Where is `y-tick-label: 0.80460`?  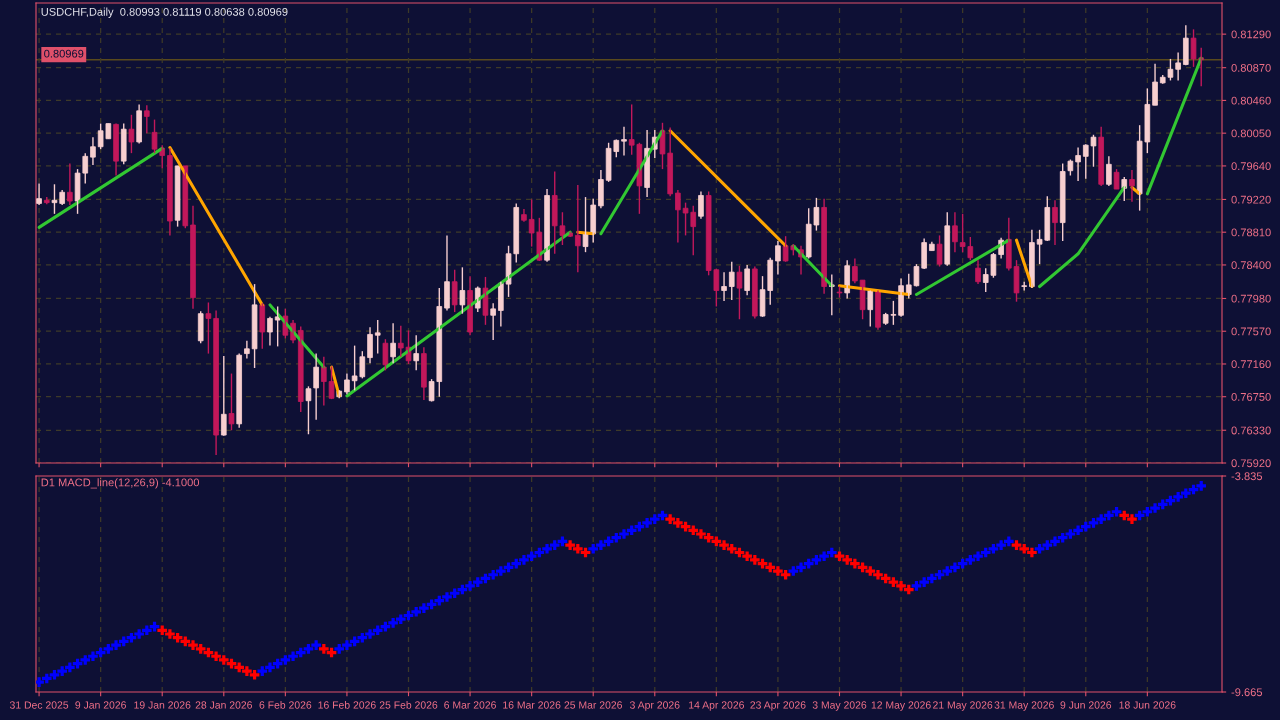
y-tick-label: 0.80460 is located at coordinates (1251, 100).